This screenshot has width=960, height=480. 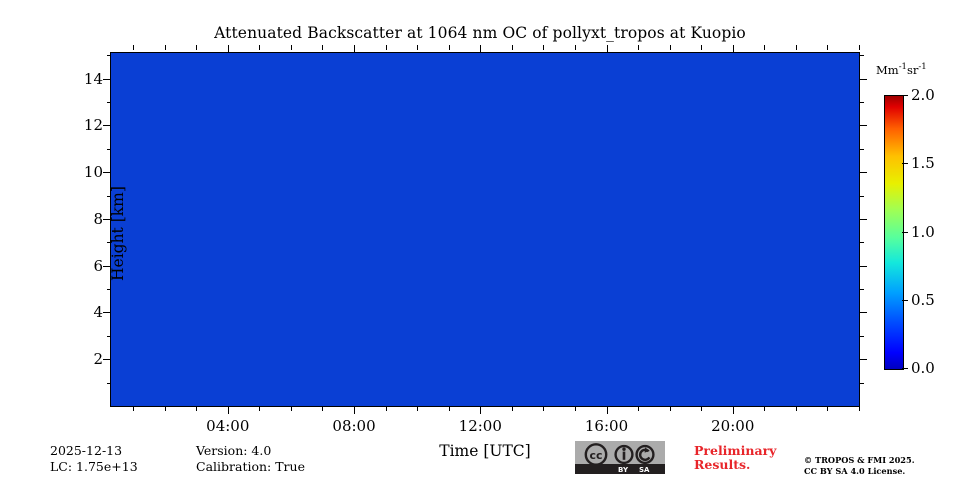 What do you see at coordinates (606, 426) in the screenshot?
I see `x-tick-label: 16:00` at bounding box center [606, 426].